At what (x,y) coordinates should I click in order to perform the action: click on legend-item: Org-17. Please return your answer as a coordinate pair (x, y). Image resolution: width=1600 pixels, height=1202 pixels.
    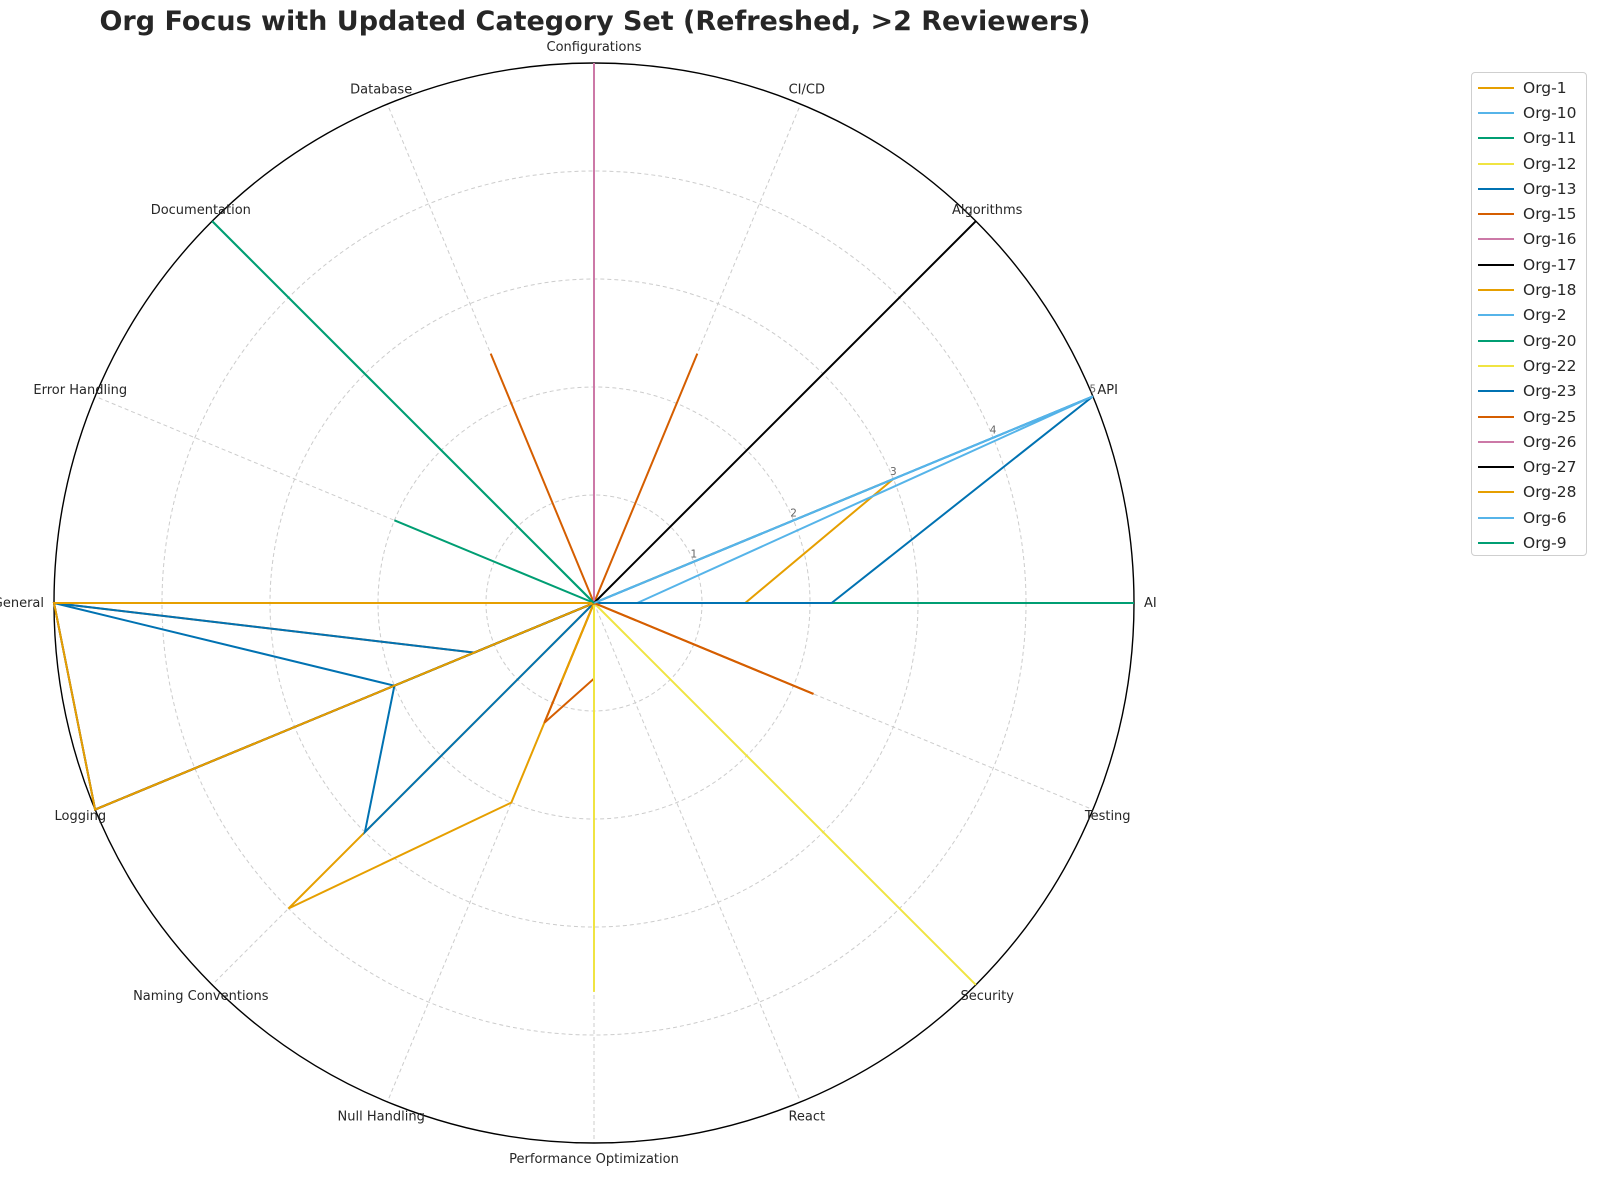
    Looking at the image, I should click on (1529, 264).